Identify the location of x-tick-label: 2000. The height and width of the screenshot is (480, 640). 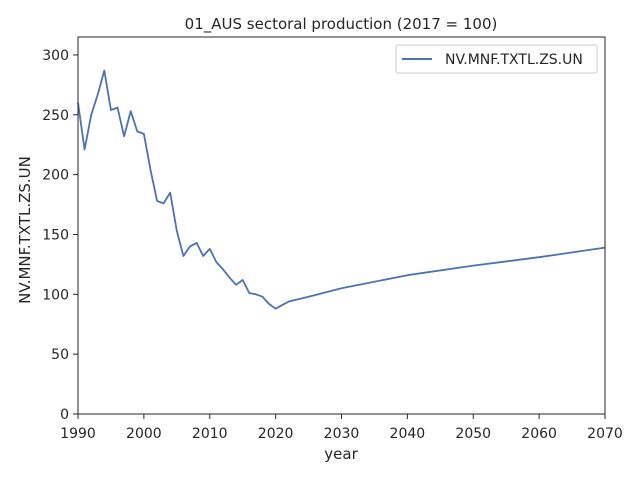
(144, 434).